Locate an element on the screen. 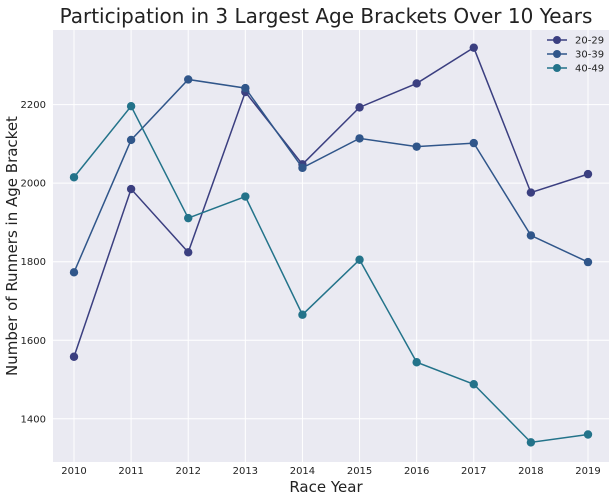 The image size is (616, 500). y-tick-label: 2200 is located at coordinates (33, 105).